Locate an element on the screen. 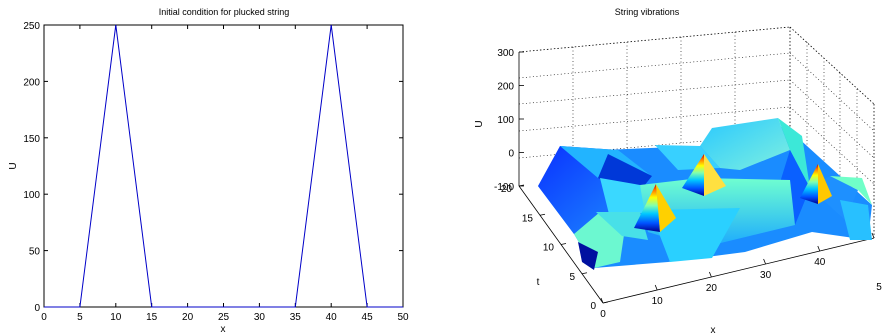 This screenshot has height=336, width=885. x-tick-label: 50 is located at coordinates (403, 317).